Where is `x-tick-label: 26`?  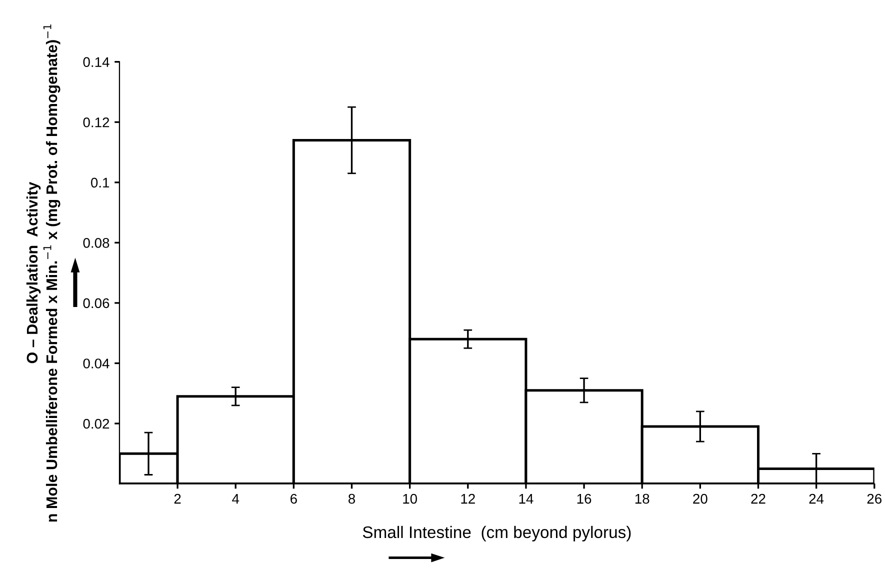 x-tick-label: 26 is located at coordinates (874, 499).